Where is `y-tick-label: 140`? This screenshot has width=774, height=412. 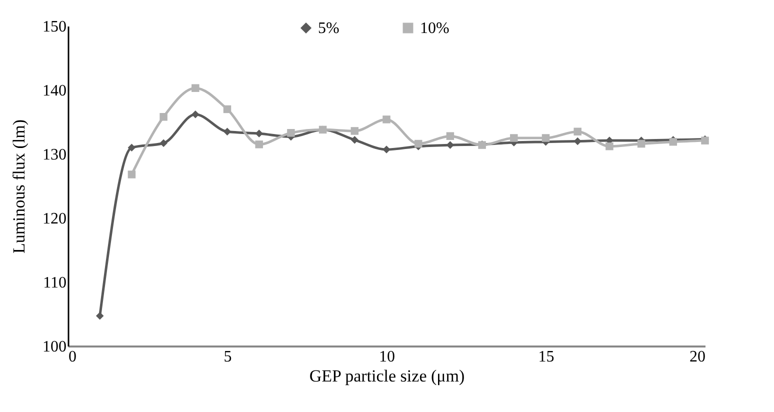
y-tick-label: 140 is located at coordinates (54, 91).